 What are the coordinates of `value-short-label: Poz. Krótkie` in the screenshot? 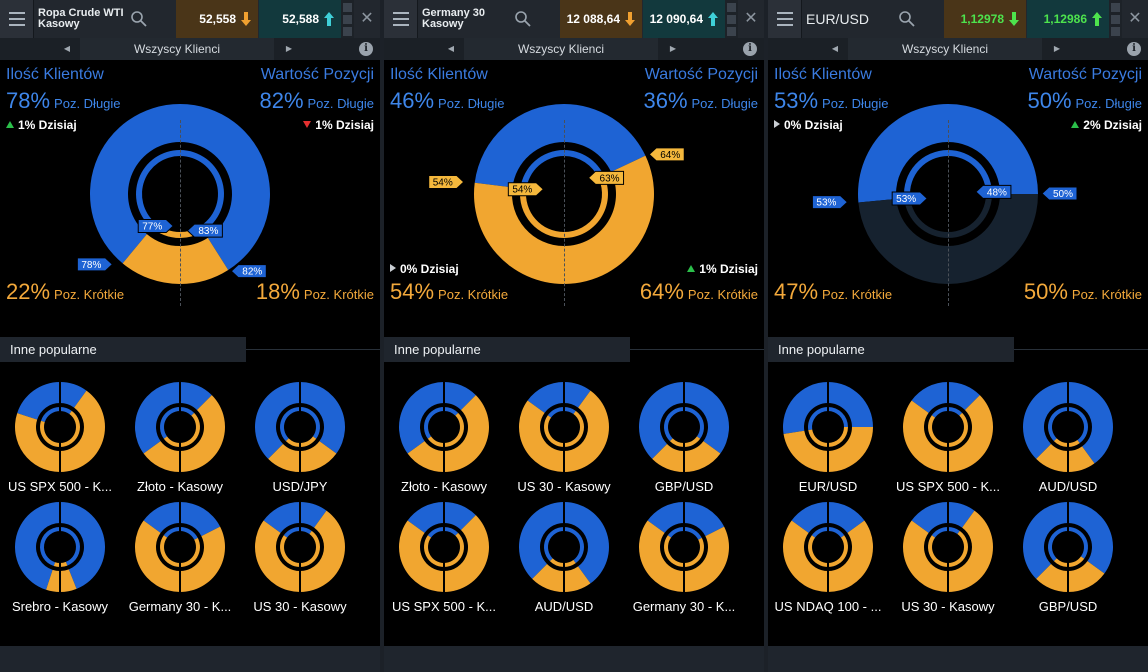 It's located at (338, 294).